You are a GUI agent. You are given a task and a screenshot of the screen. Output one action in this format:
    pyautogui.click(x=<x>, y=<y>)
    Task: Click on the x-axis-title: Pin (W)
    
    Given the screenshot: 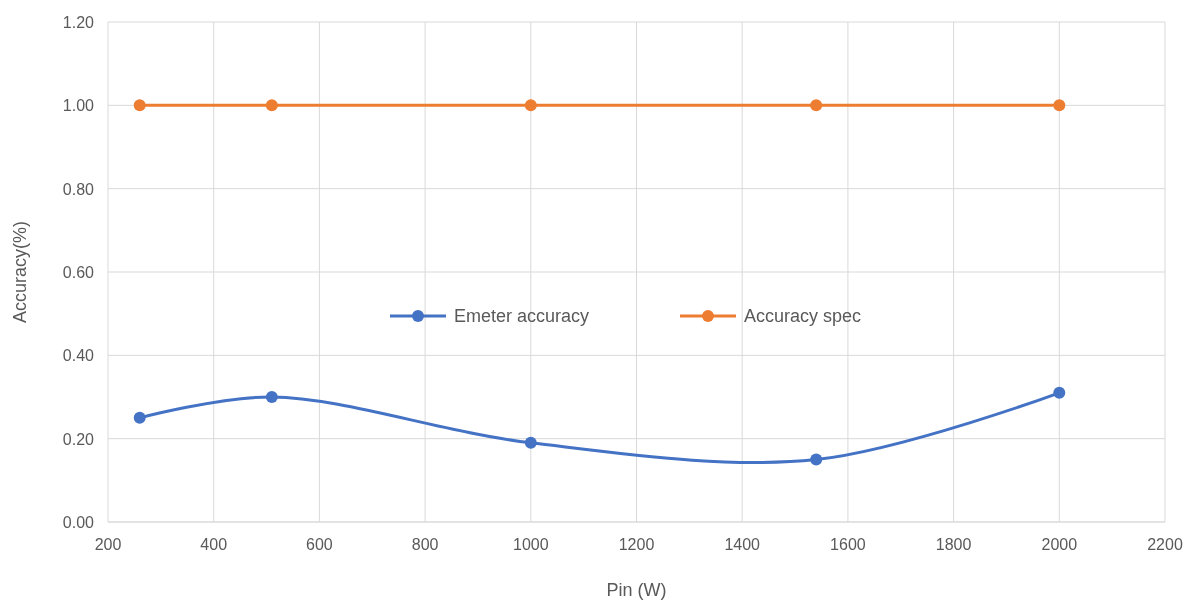 What is the action you would take?
    pyautogui.click(x=636, y=590)
    